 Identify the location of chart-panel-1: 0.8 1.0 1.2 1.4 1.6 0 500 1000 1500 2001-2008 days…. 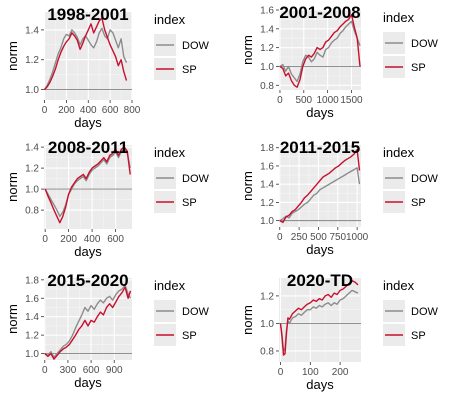
(339, 61).